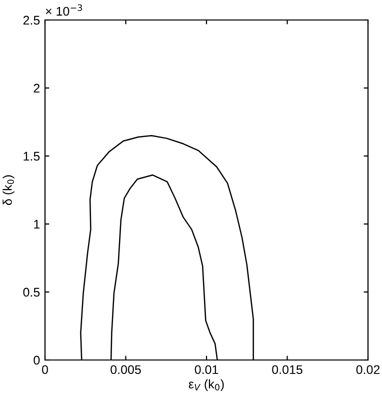 This screenshot has width=382, height=393. I want to click on text: × 10$^{−3}$, so click(64, 10).